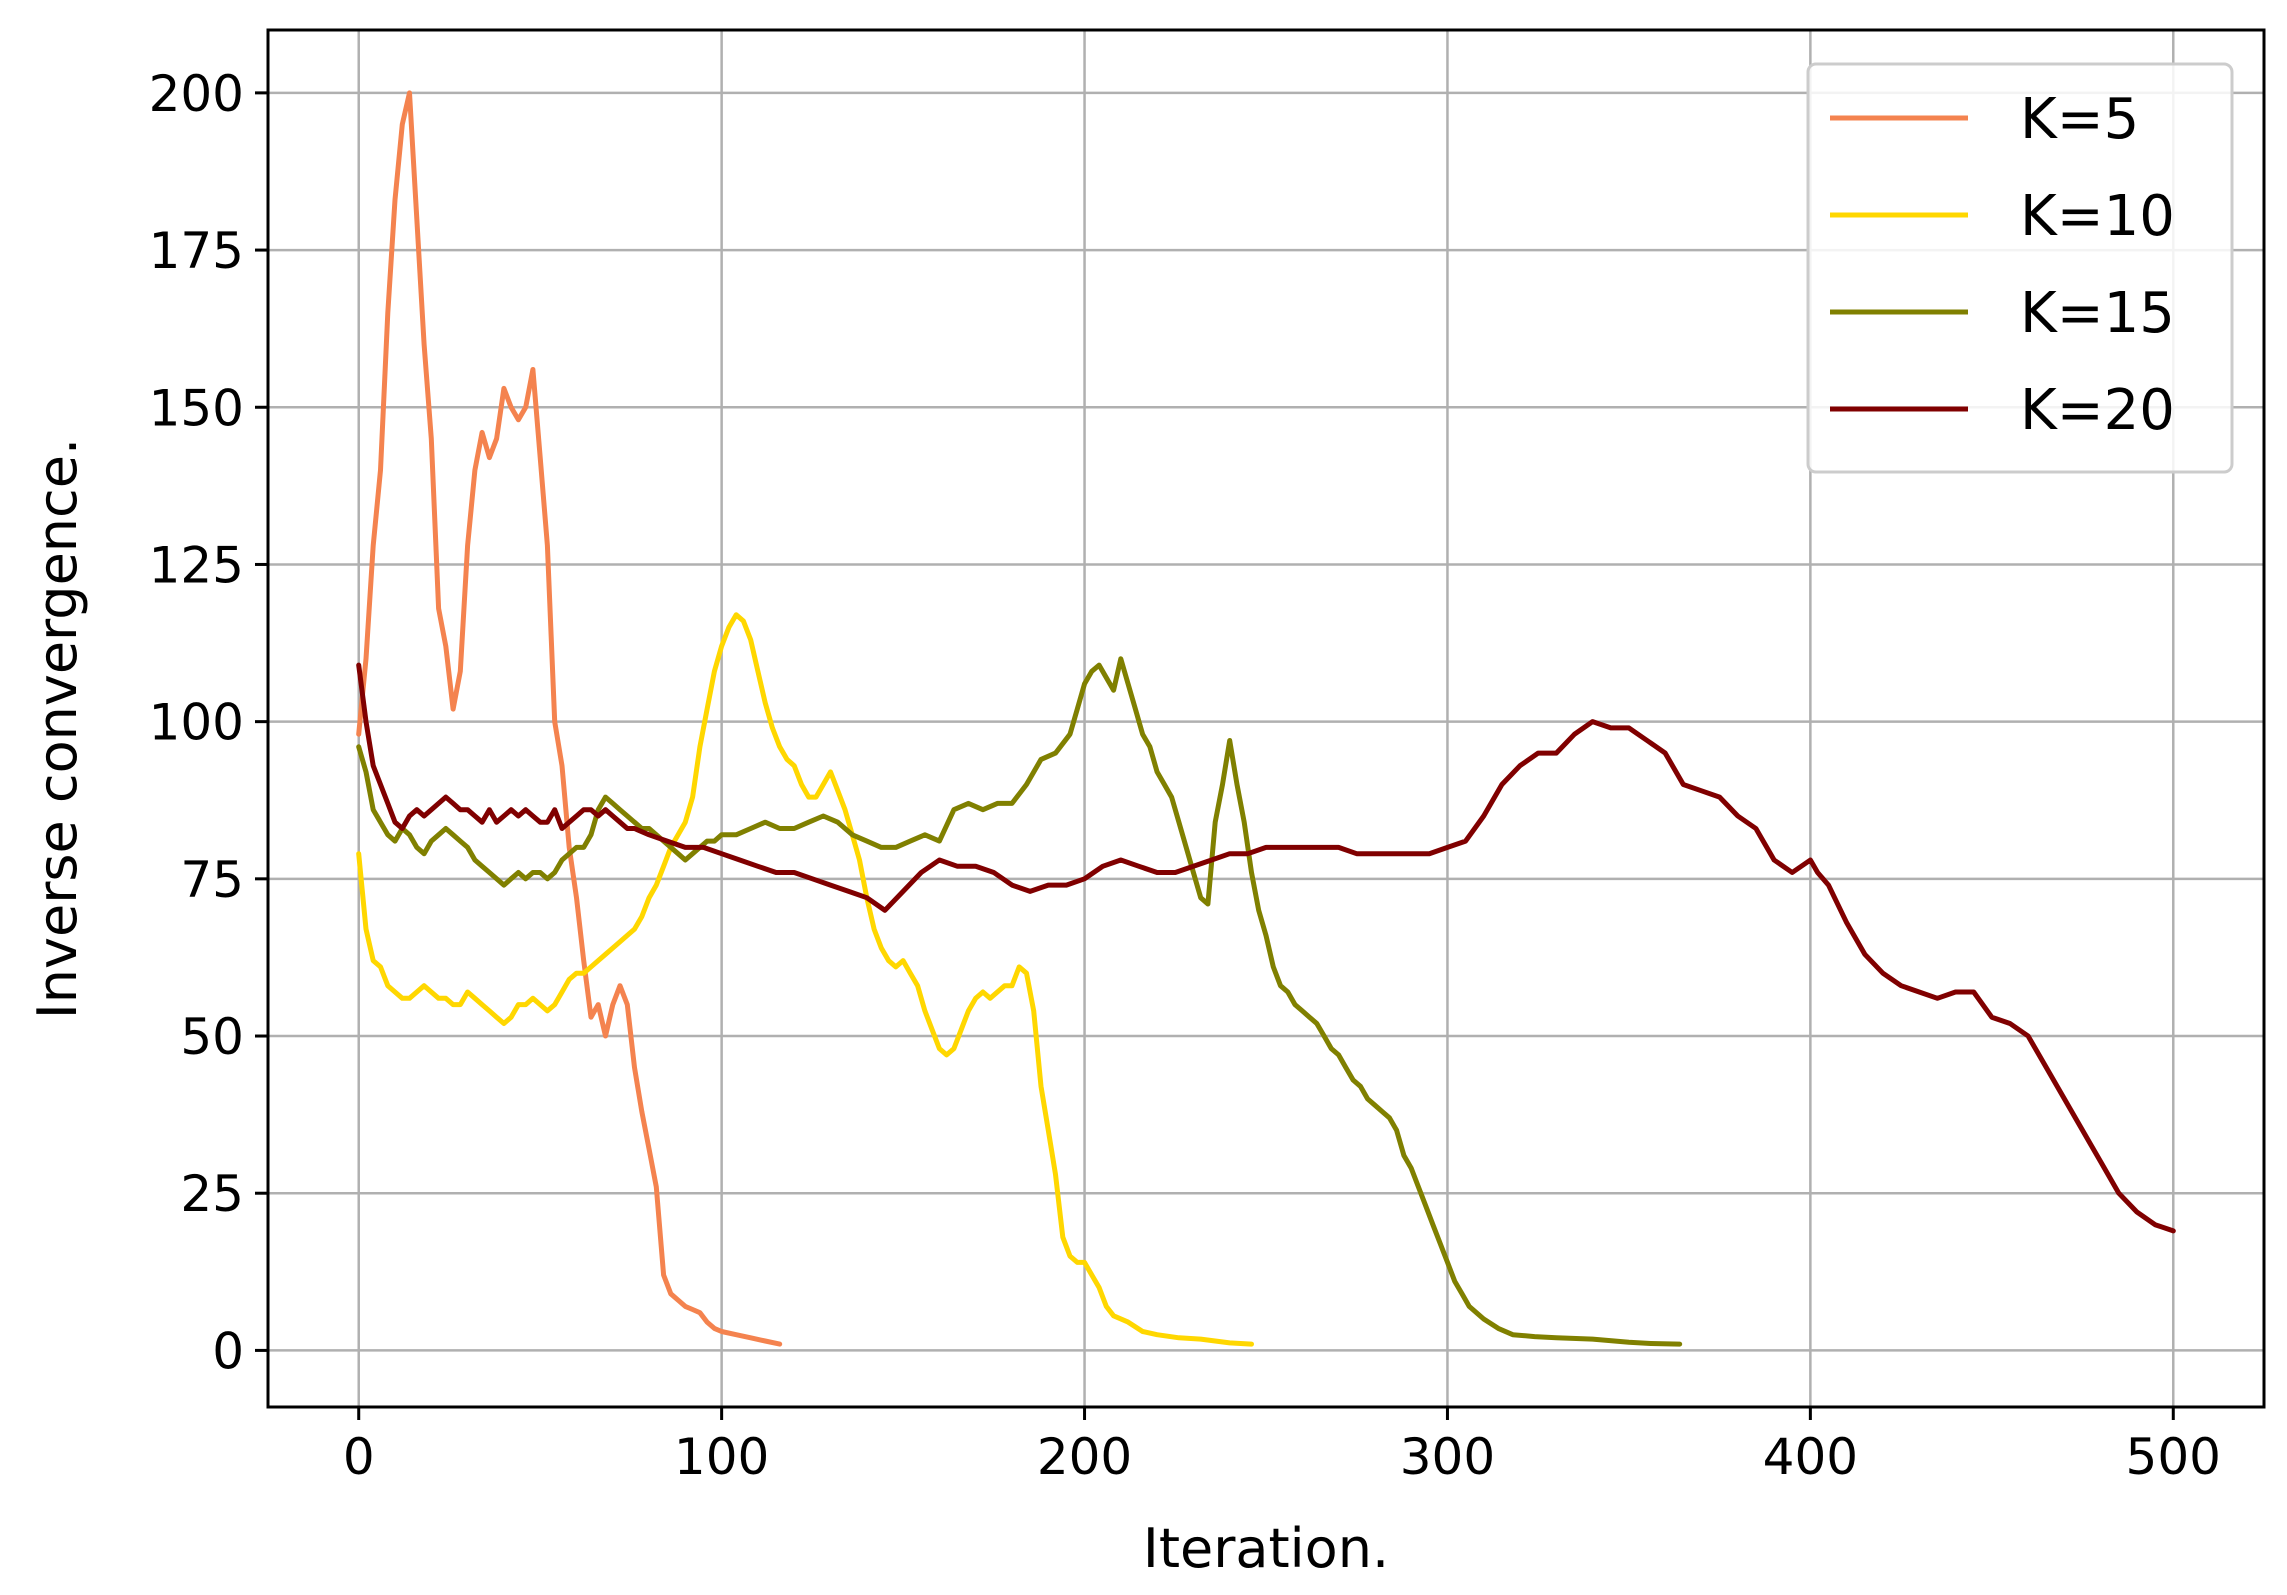 This screenshot has width=2287, height=1595. Describe the element at coordinates (212, 1194) in the screenshot. I see `y-tick-label: 25` at that location.